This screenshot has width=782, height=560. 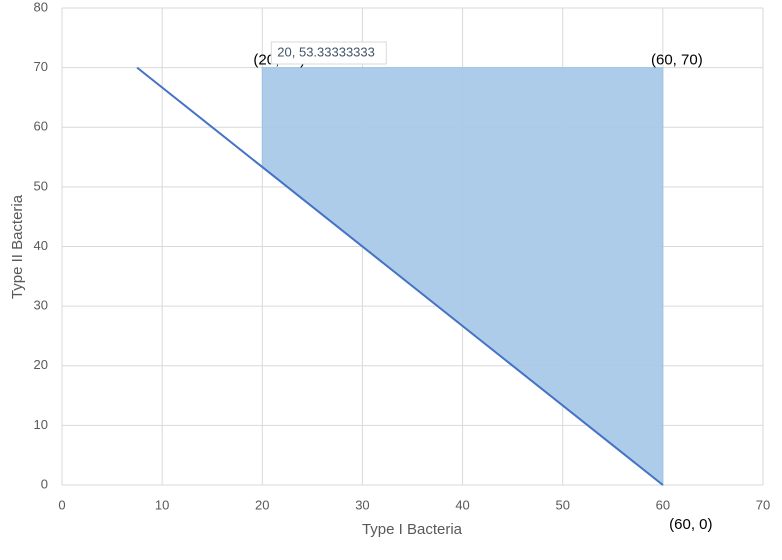 What do you see at coordinates (41, 364) in the screenshot?
I see `y-tick-label: 20` at bounding box center [41, 364].